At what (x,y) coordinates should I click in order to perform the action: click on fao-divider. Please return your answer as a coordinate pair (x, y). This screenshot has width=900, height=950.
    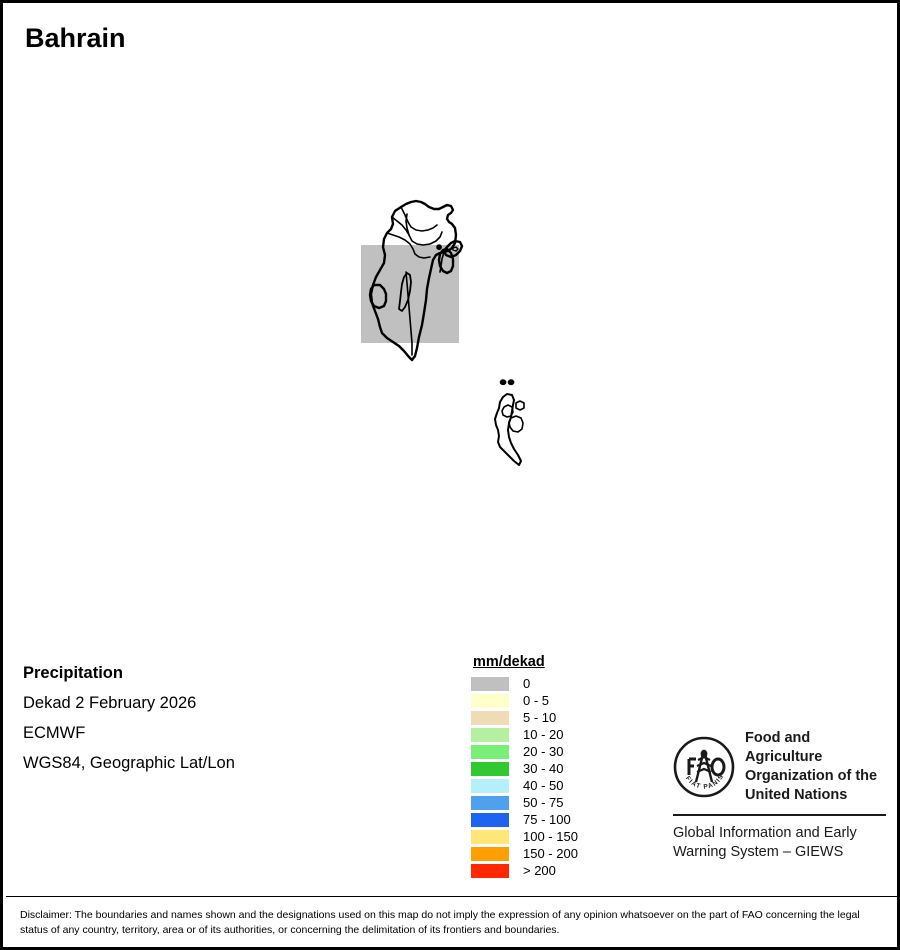
    Looking at the image, I should click on (779, 815).